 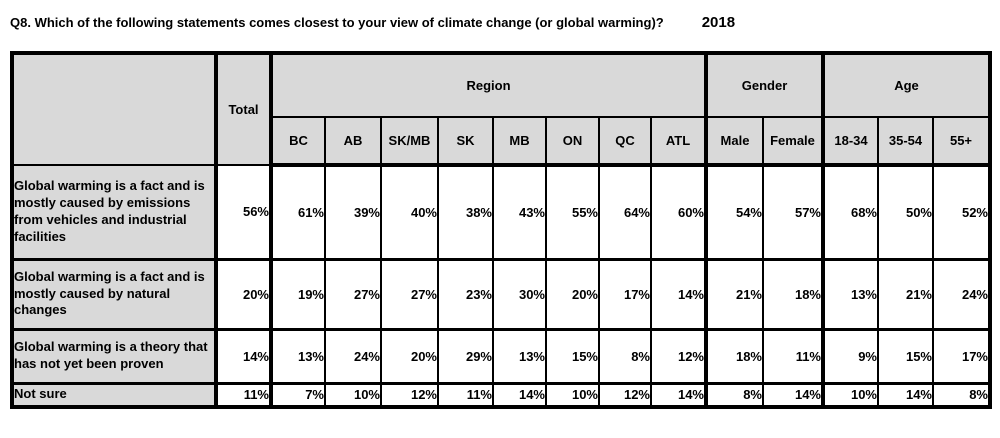 What do you see at coordinates (906, 85) in the screenshot?
I see `age-group-header: Age` at bounding box center [906, 85].